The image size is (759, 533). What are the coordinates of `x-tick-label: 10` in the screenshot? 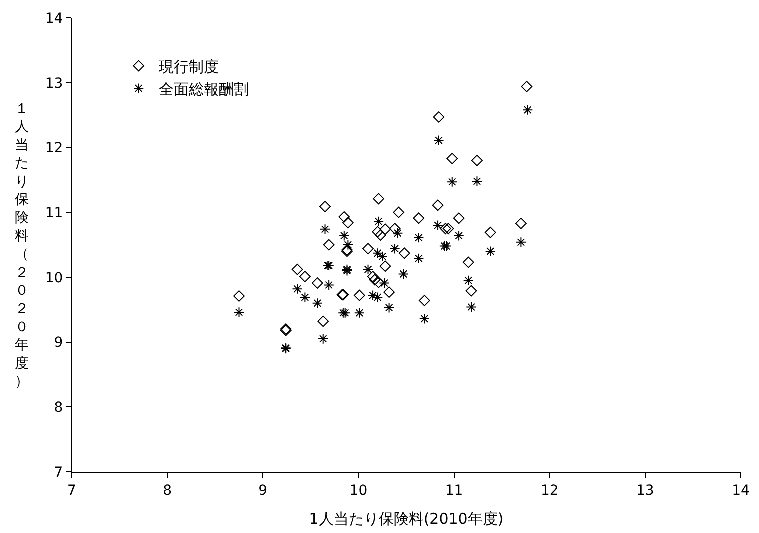 It's located at (359, 490).